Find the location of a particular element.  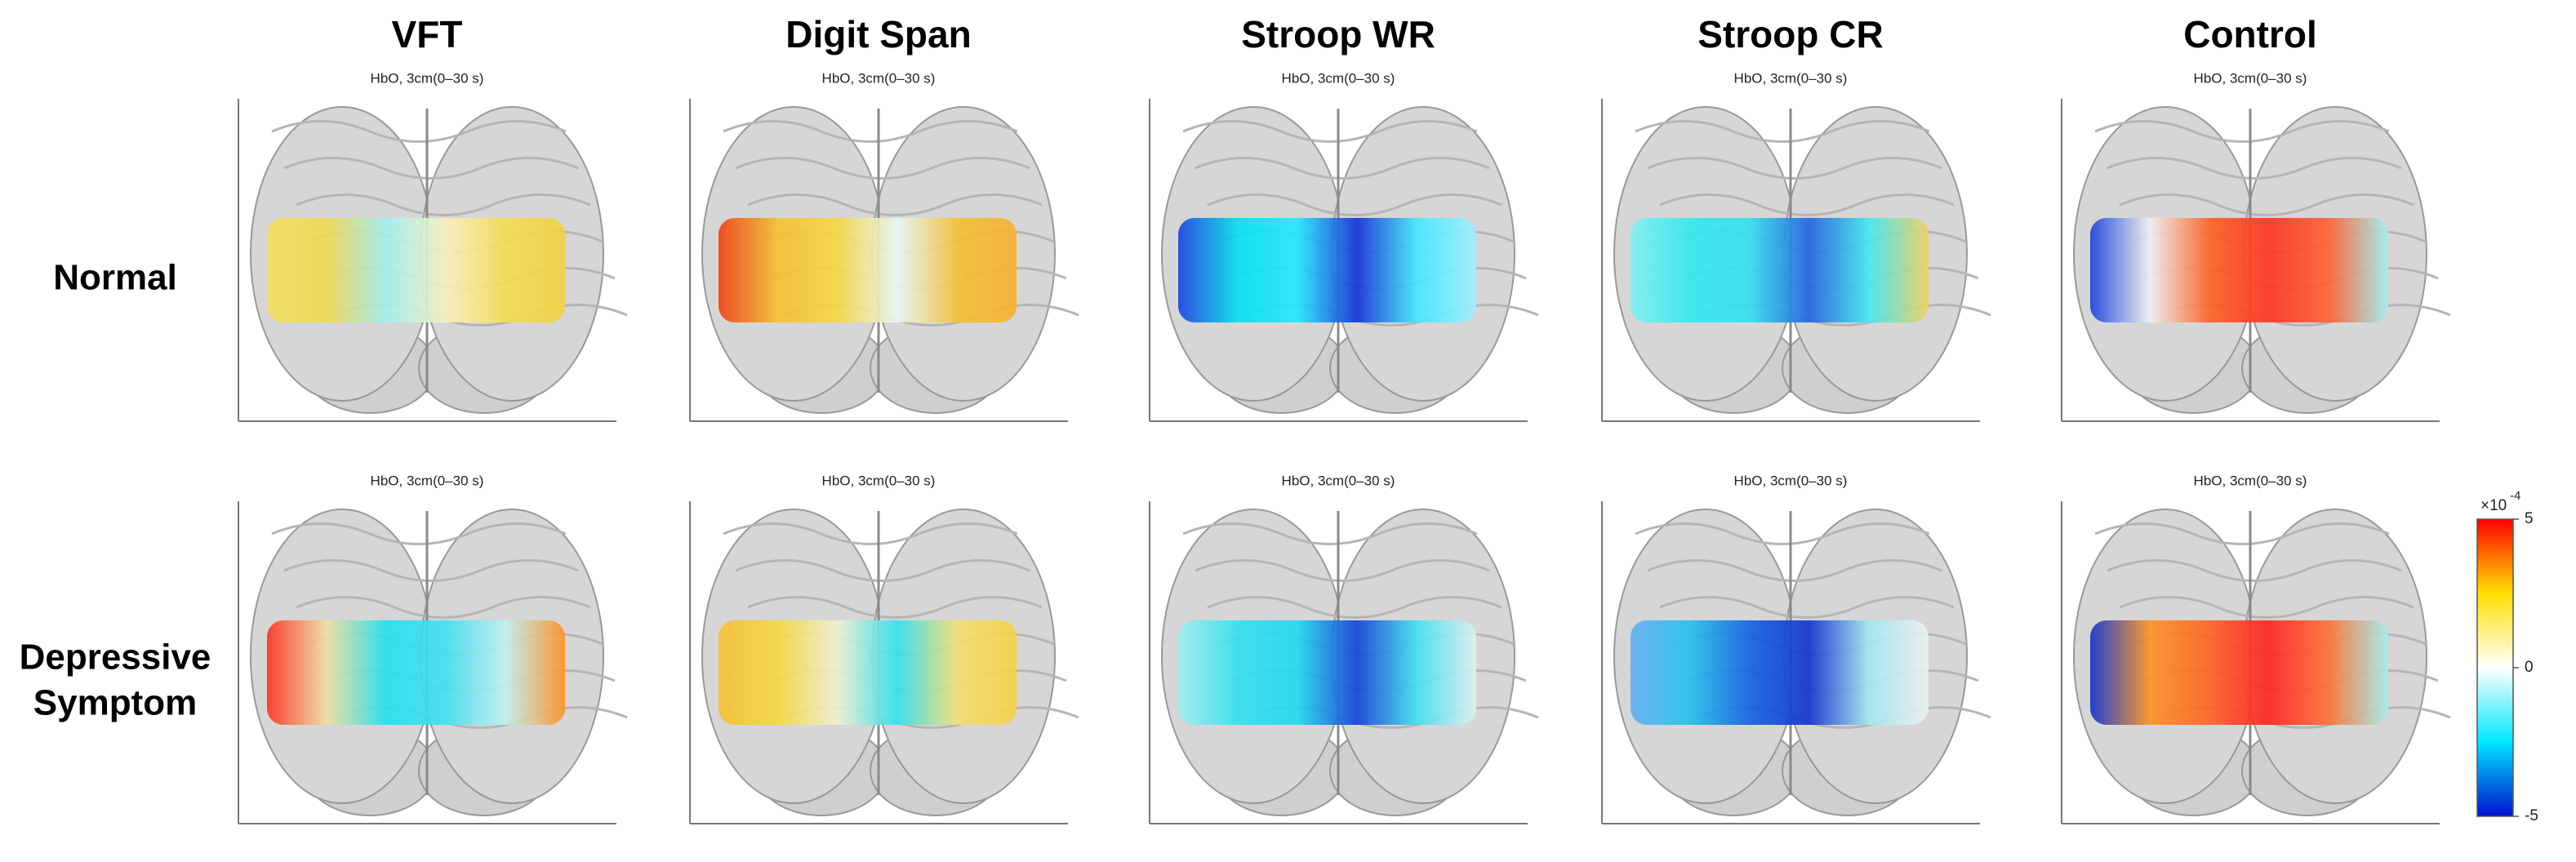

row-label: Normal is located at coordinates (115, 278).